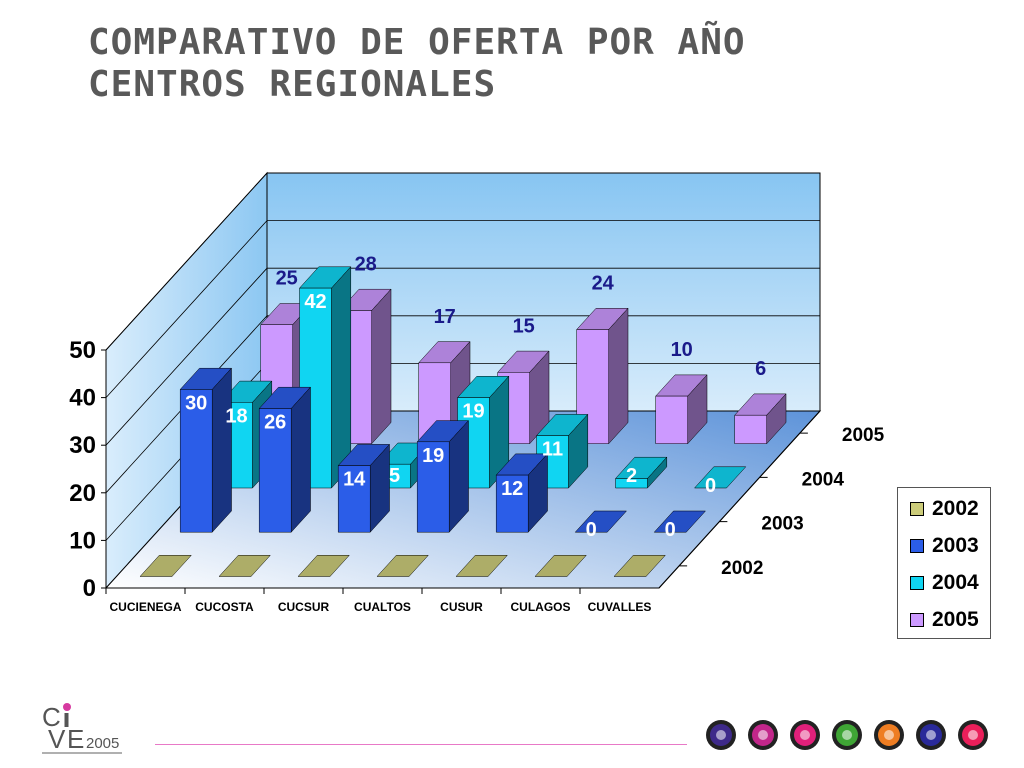  I want to click on y-tick-label: 30, so click(82, 445).